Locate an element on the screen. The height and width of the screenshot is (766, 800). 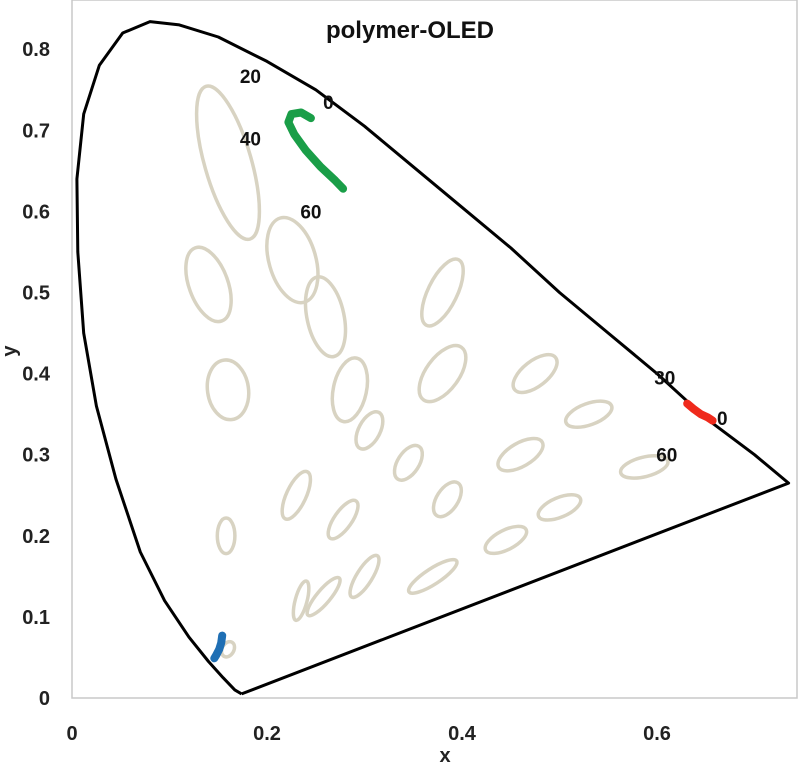
y-tick-labels: 0 0.1 0.2 0.3 0.4 0.5 0.6 0.7 0.8 is located at coordinates (36, 374).